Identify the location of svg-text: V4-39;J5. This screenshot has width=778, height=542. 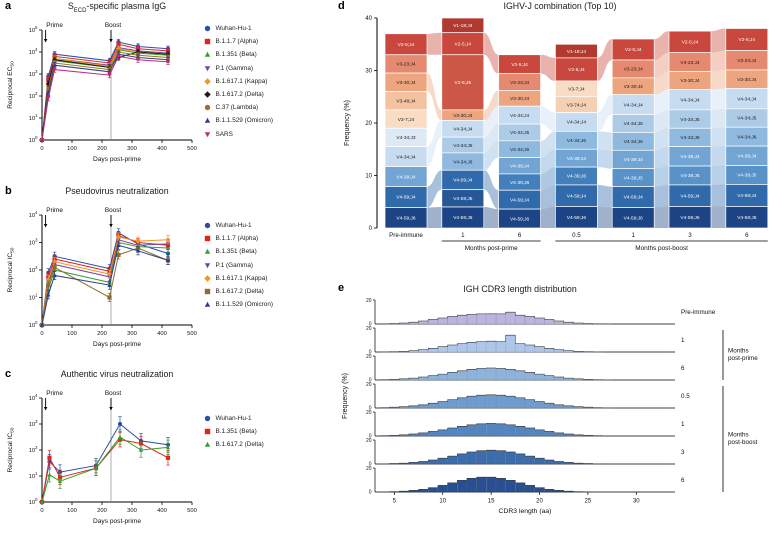
(634, 178).